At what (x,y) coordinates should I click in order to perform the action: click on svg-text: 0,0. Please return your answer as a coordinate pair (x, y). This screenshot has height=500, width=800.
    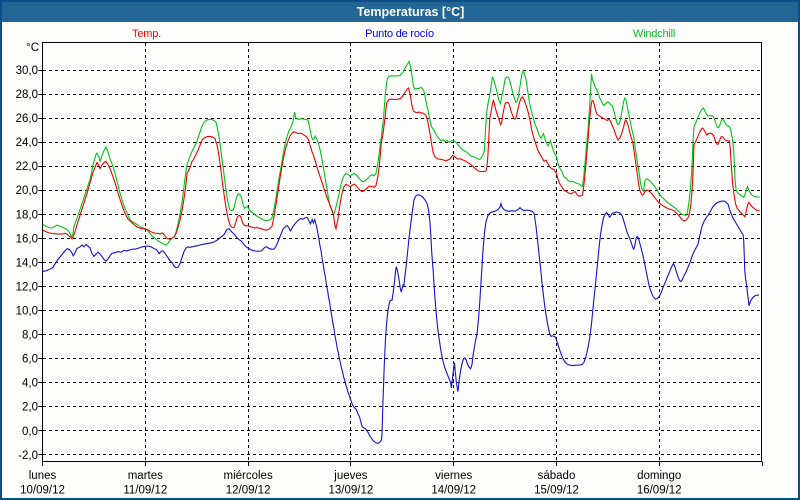
    Looking at the image, I should click on (30, 432).